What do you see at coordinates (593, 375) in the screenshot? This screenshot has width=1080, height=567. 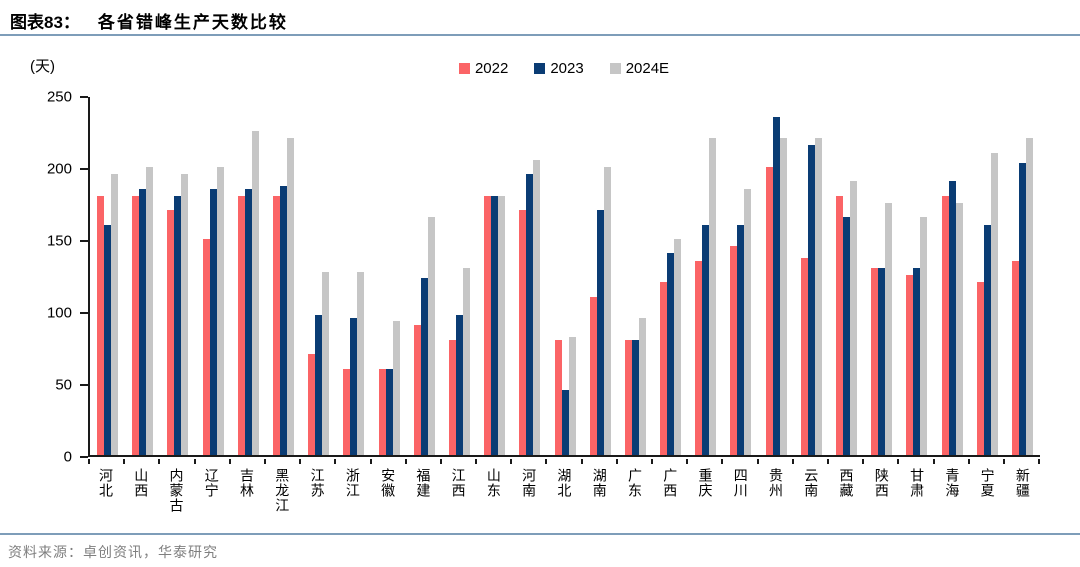 I see `bar-2022-湖南` at bounding box center [593, 375].